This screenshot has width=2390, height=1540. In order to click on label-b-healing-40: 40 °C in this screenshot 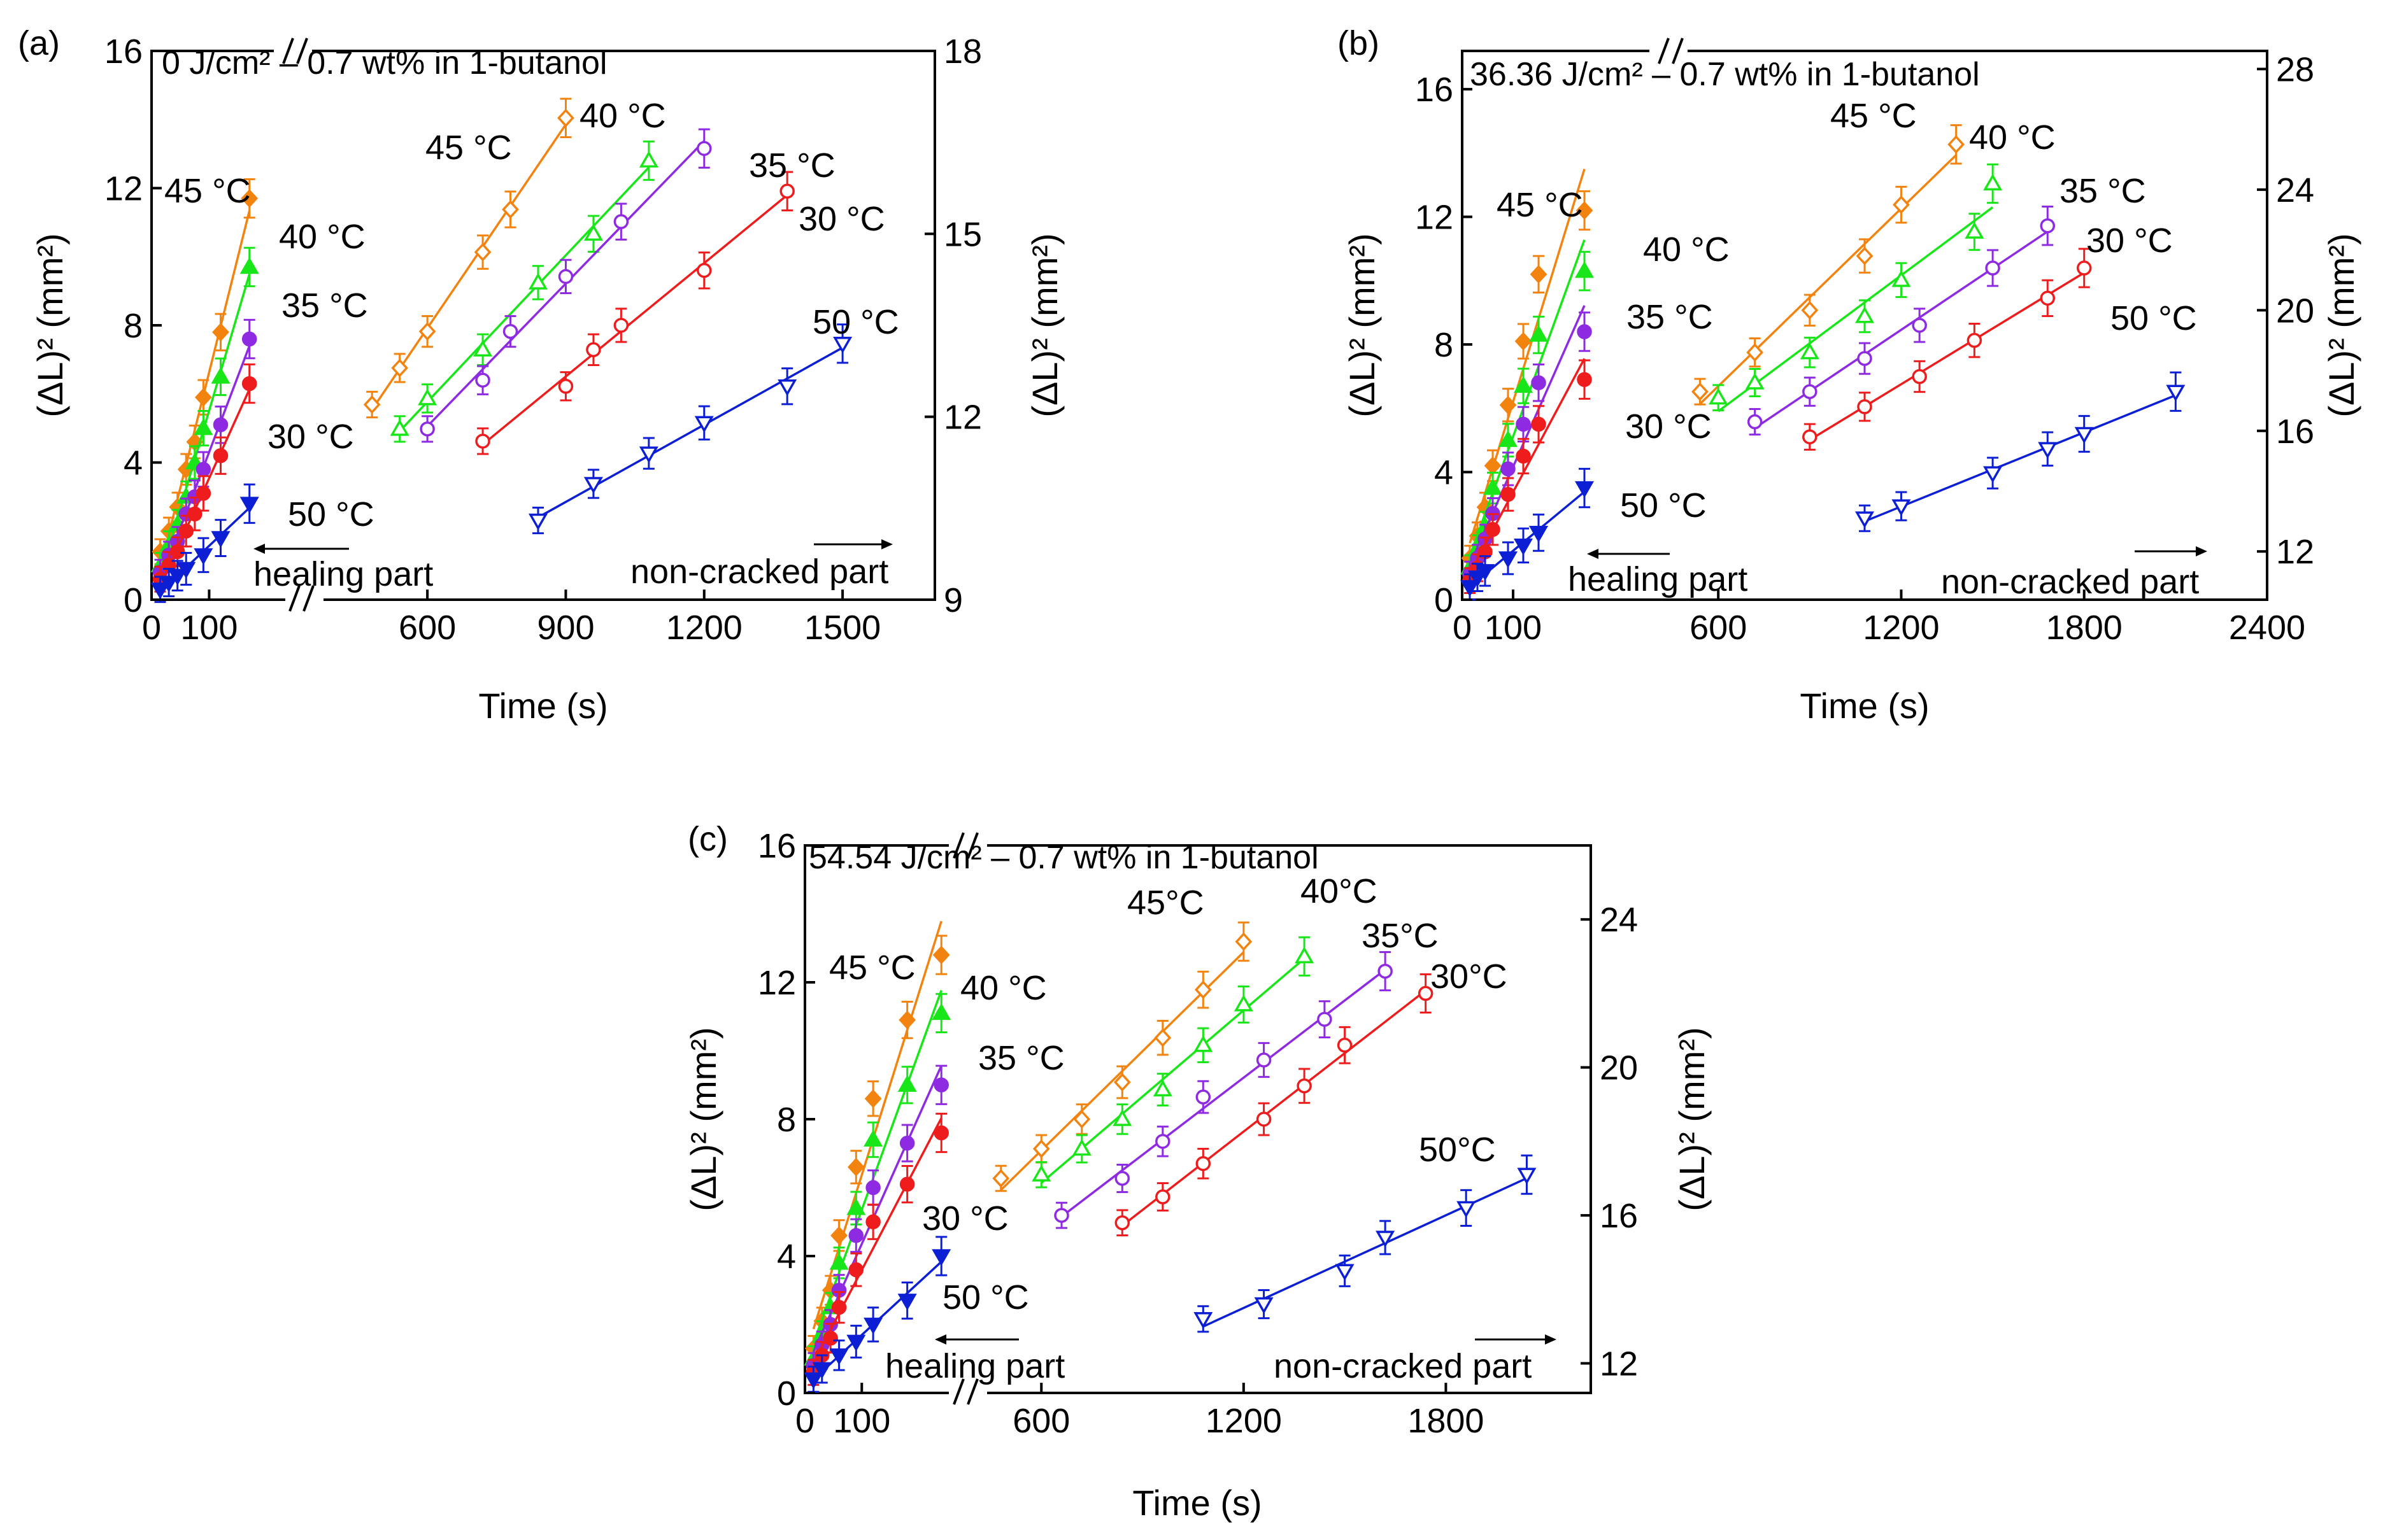, I will do `click(1686, 249)`.